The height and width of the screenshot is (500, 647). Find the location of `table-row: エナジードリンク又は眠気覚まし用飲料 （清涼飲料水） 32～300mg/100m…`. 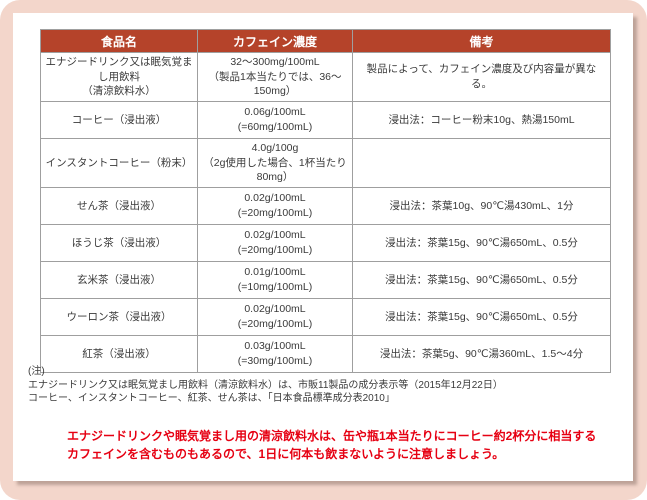

table-row: エナジードリンク又は眠気覚まし用飲料 （清涼飲料水） 32～300mg/100m… is located at coordinates (325, 77).